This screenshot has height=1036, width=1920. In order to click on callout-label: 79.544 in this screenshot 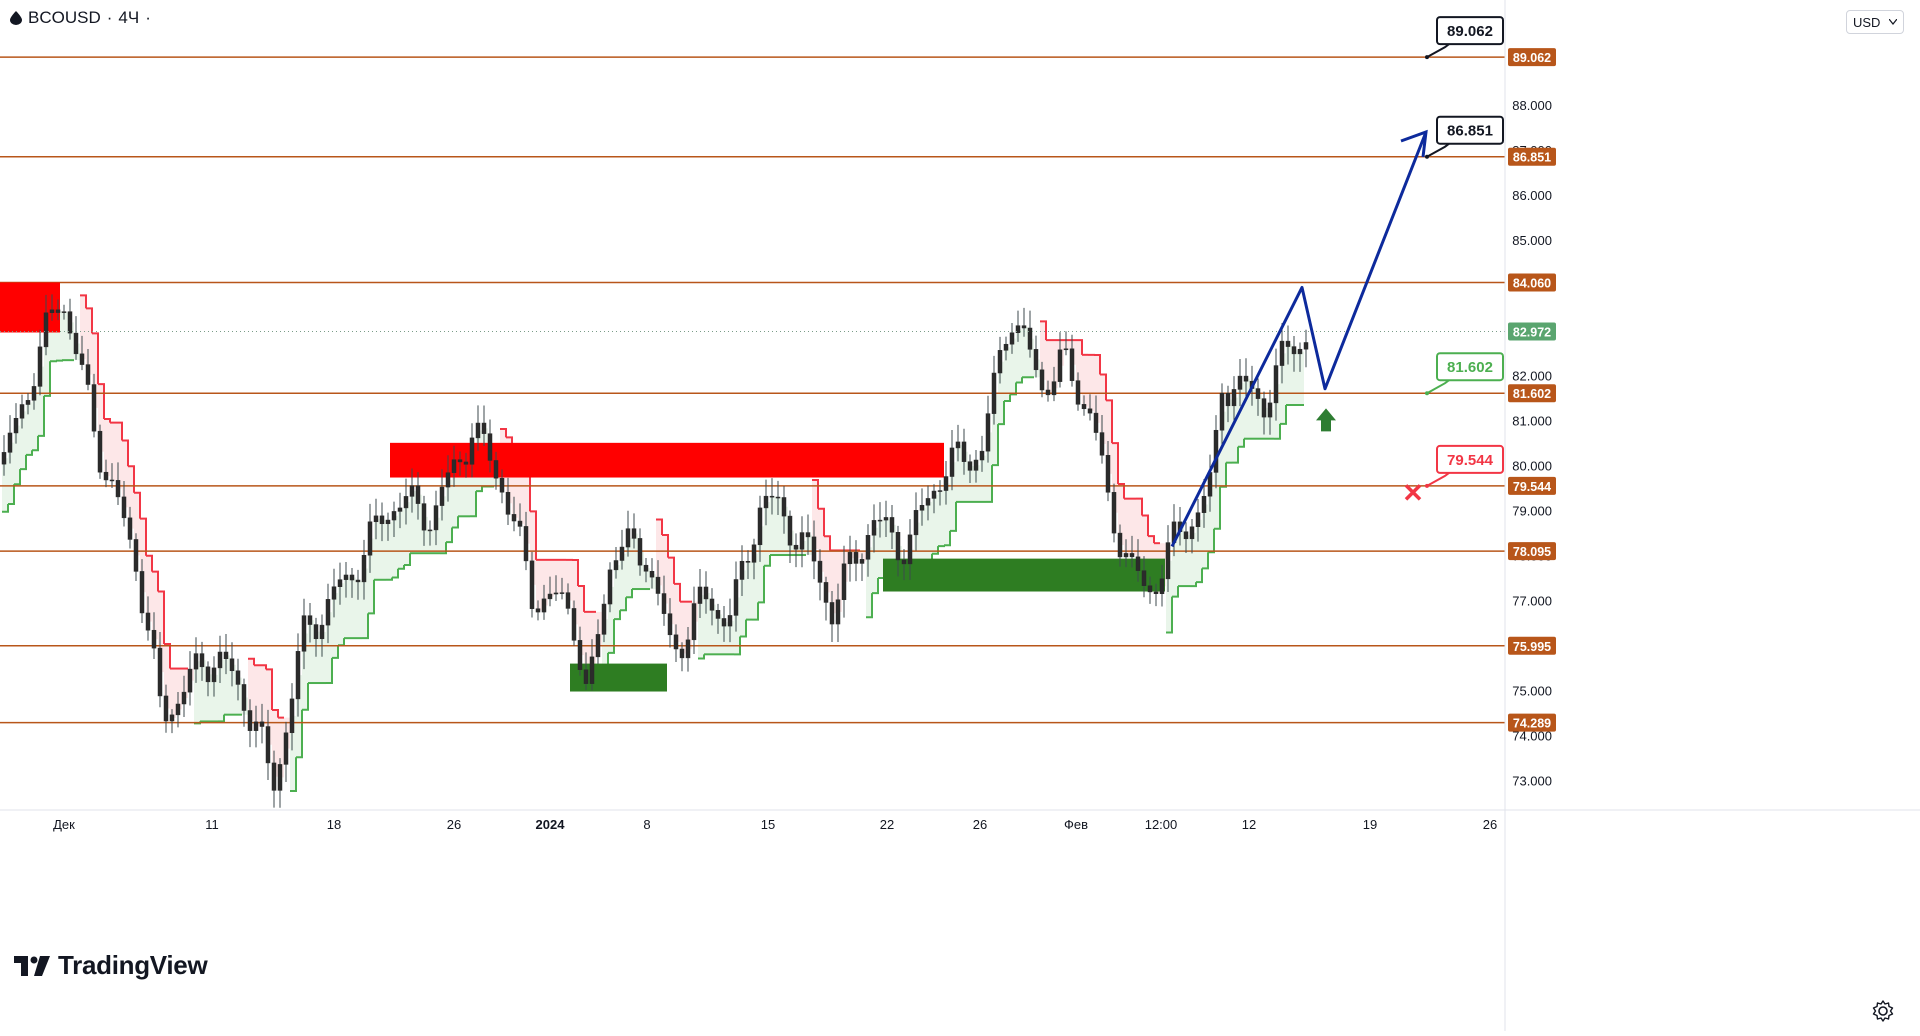, I will do `click(1470, 460)`.